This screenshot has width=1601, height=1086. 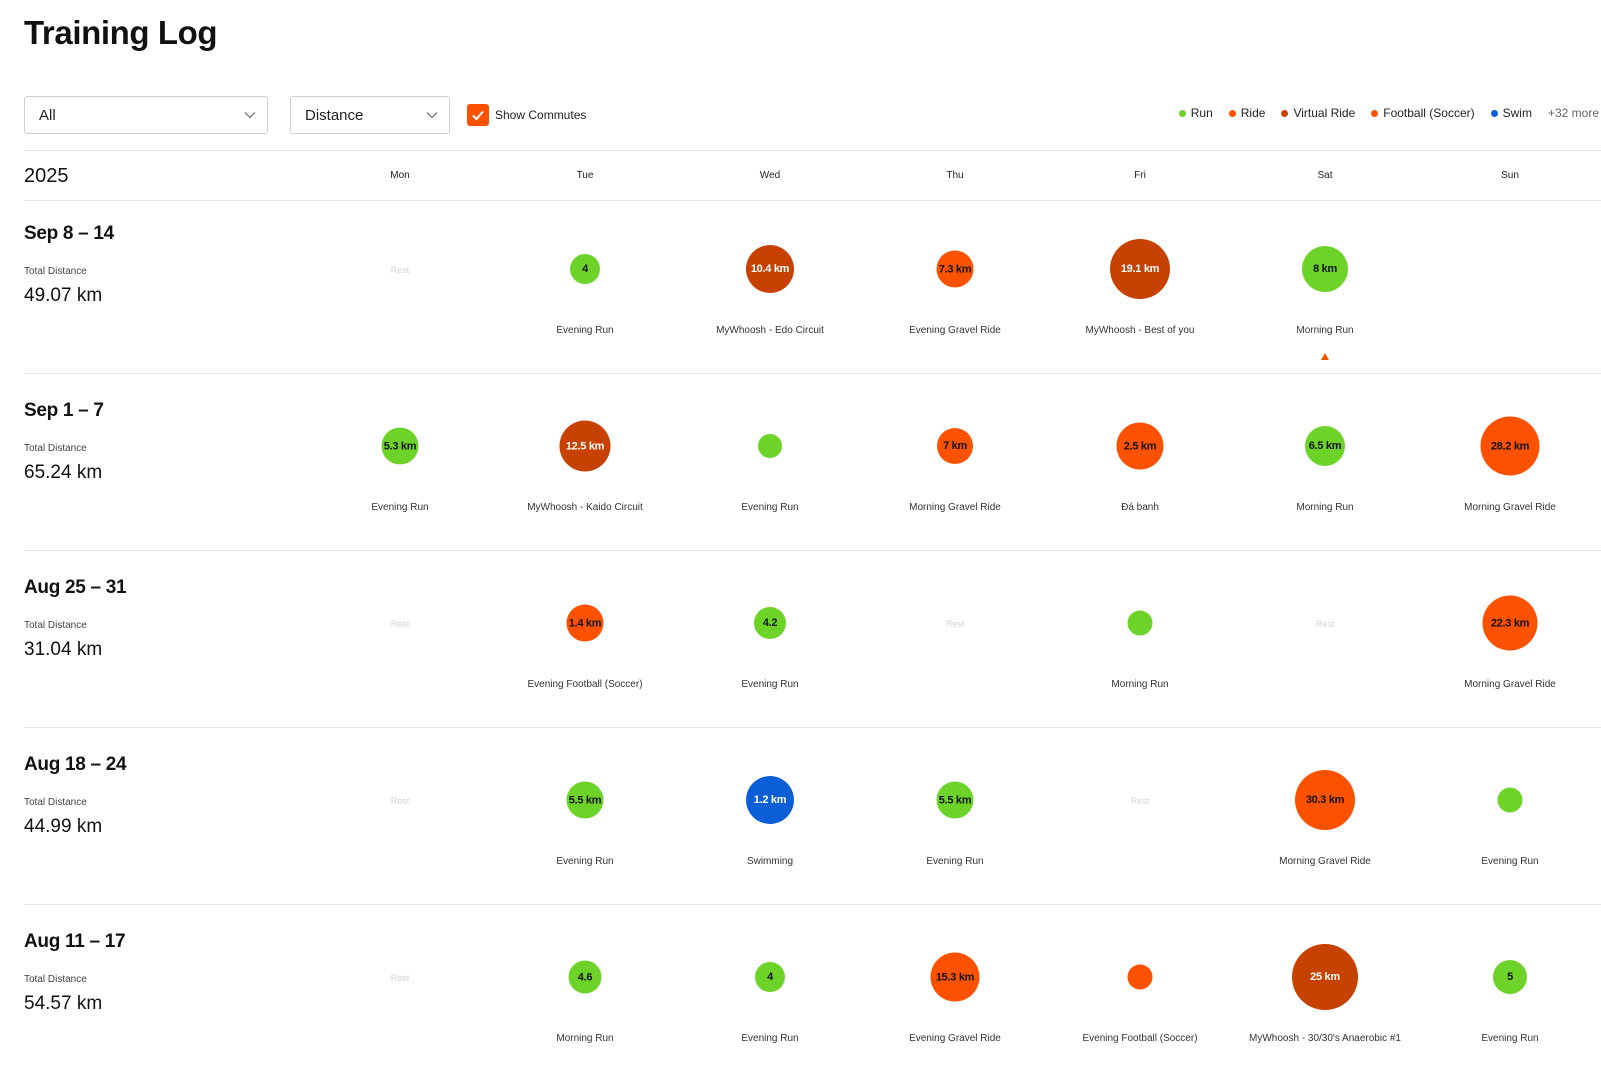 What do you see at coordinates (1325, 800) in the screenshot?
I see `activity-bubble: 30.3 km` at bounding box center [1325, 800].